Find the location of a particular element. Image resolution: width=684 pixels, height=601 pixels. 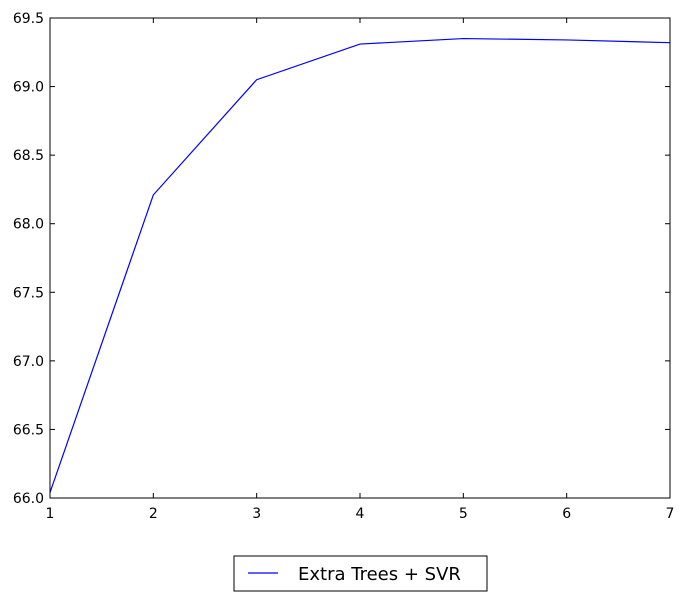

x-tick-label: 4 is located at coordinates (360, 514).